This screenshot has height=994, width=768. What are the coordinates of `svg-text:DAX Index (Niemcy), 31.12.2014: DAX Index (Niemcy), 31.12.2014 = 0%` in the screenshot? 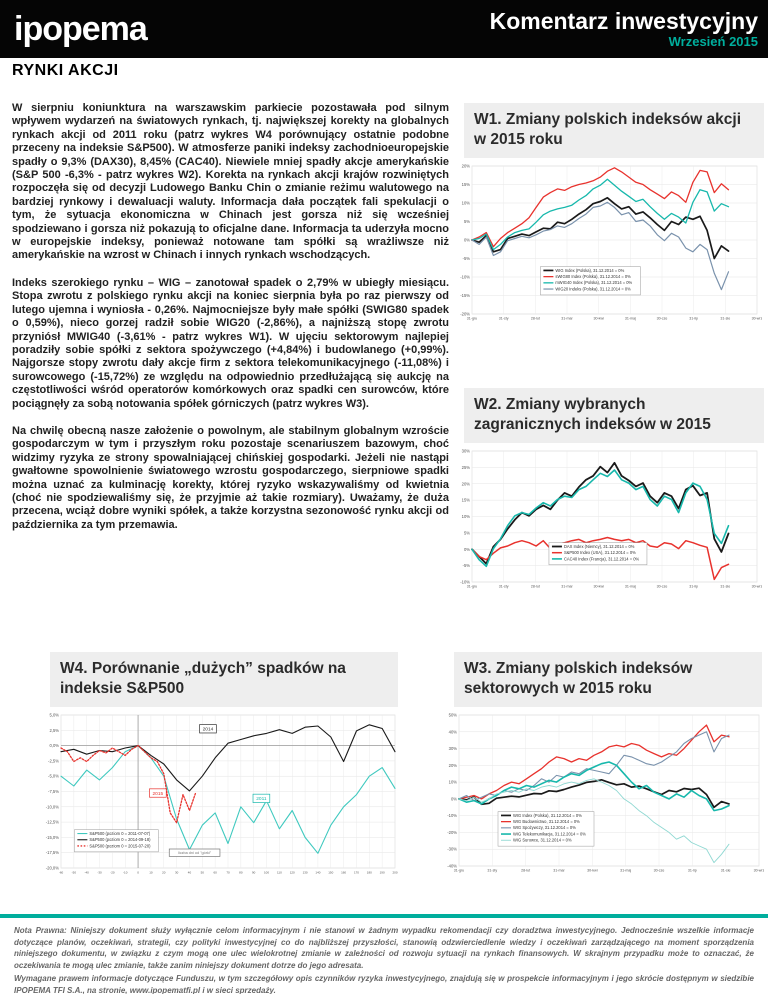 It's located at (599, 546).